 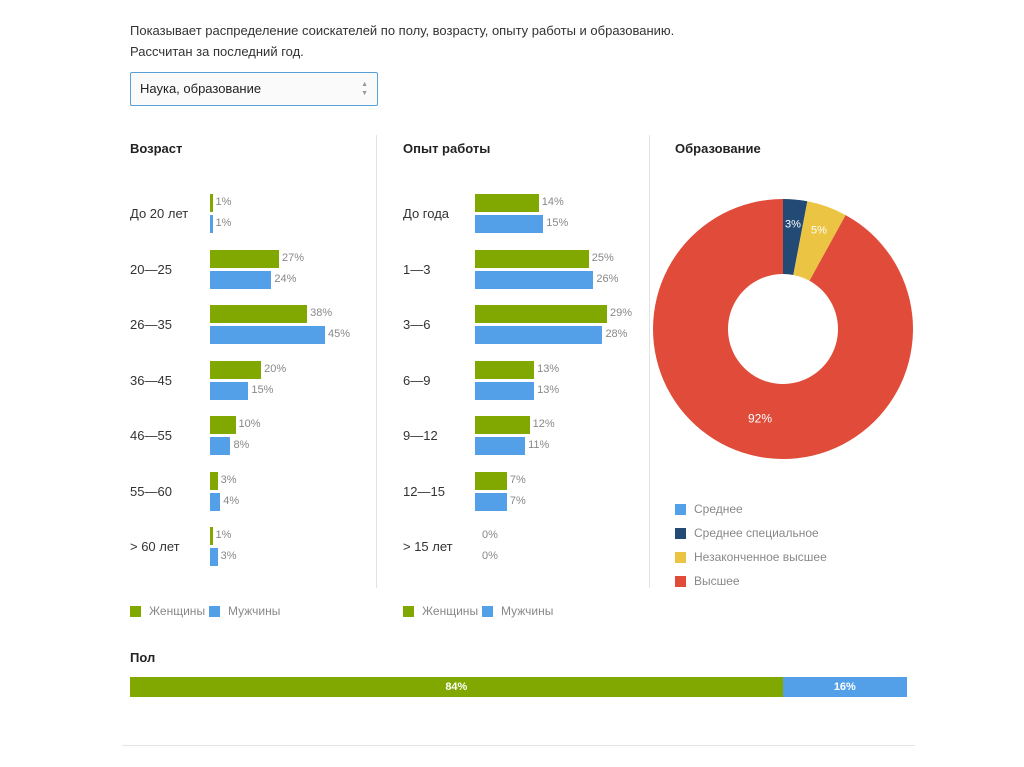 I want to click on row-label: 55—60, so click(x=151, y=491).